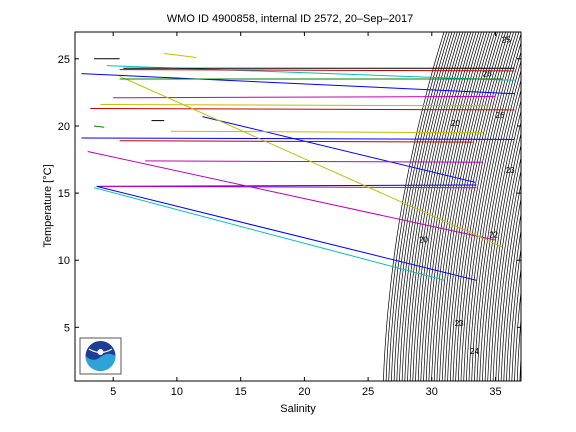  What do you see at coordinates (493, 234) in the screenshot?
I see `contour-label: 22` at bounding box center [493, 234].